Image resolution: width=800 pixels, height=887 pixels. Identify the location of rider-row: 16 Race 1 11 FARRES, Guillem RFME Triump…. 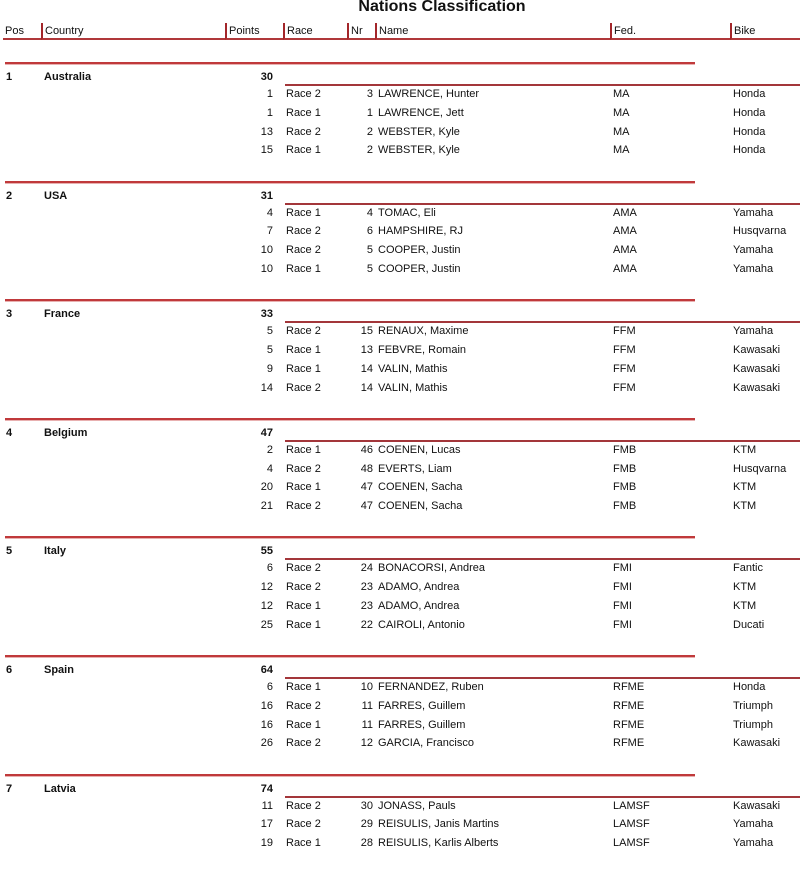
(400, 725).